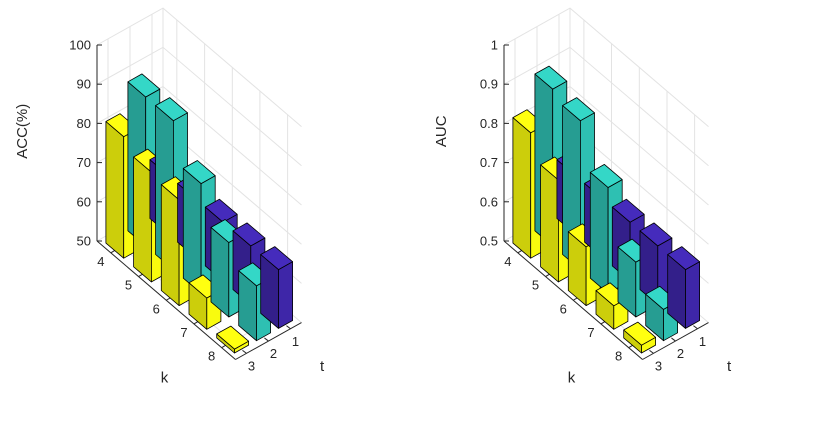  Describe the element at coordinates (183, 332) in the screenshot. I see `acc-k-tick: 7` at that location.